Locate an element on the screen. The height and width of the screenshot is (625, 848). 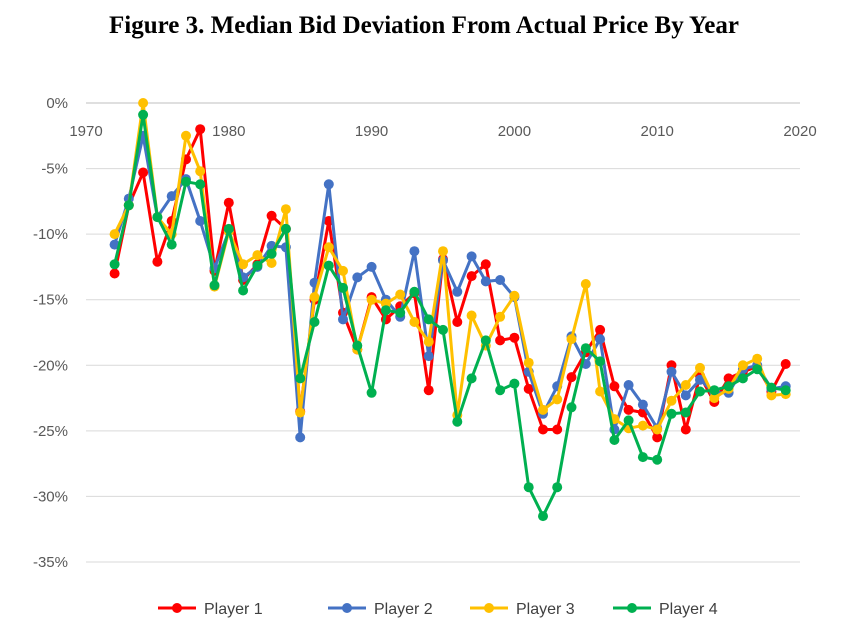
y-tick-label: 0% is located at coordinates (57, 103).